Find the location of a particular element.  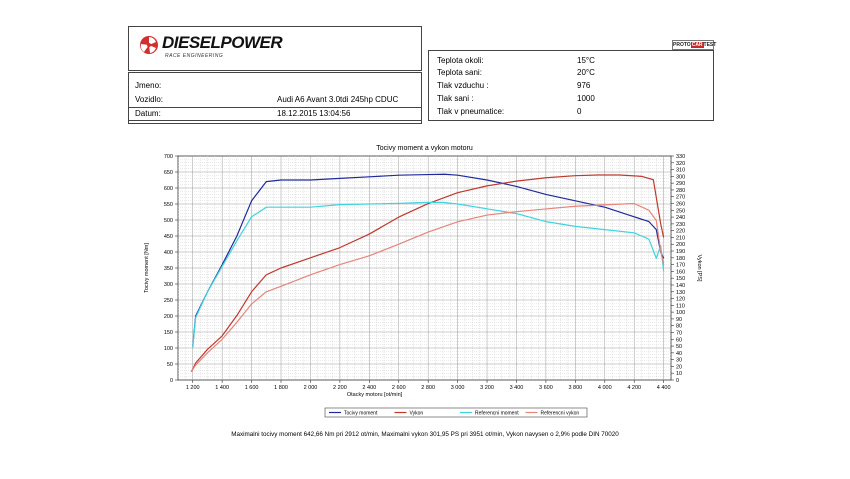

datum-value: 18.12.2015 13:04:56 is located at coordinates (314, 113).